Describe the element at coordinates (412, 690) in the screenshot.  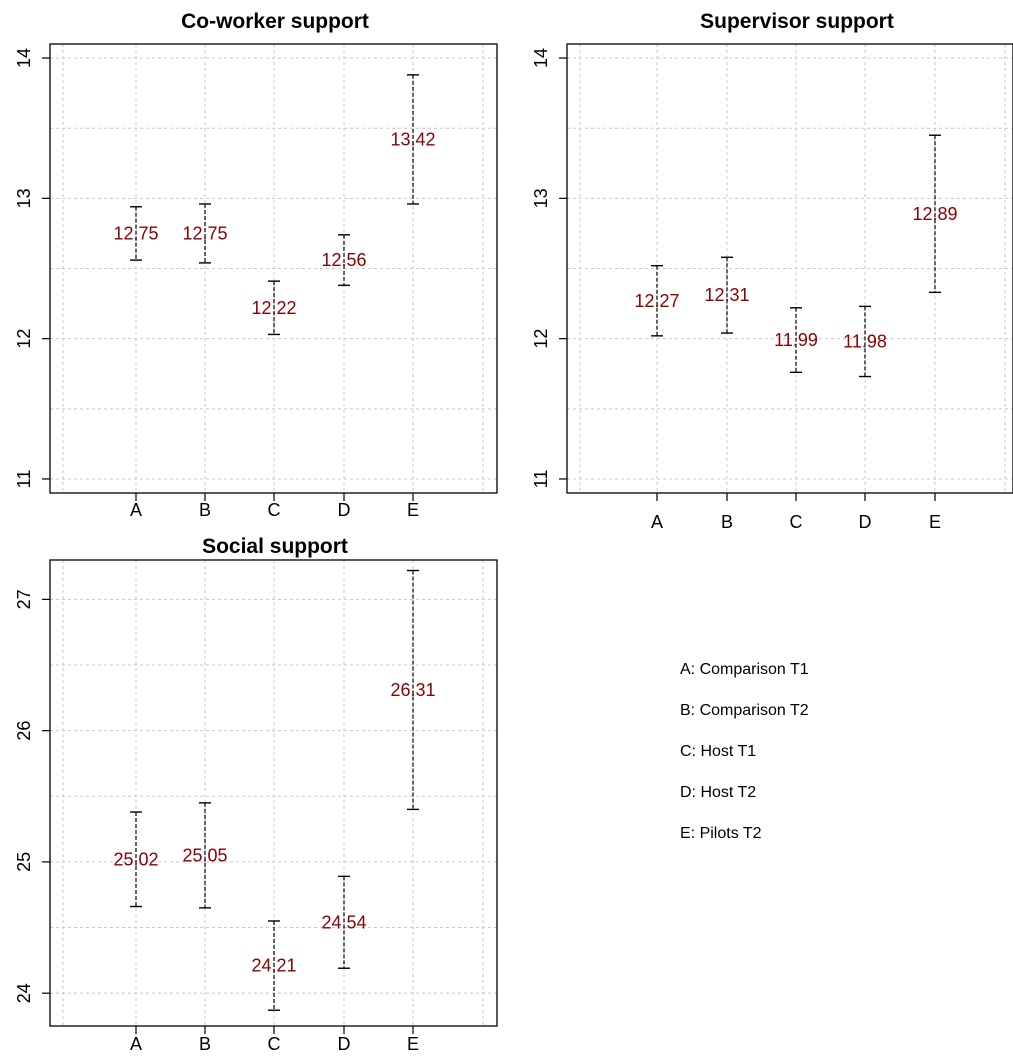
I see `value-label: 26.31` at that location.